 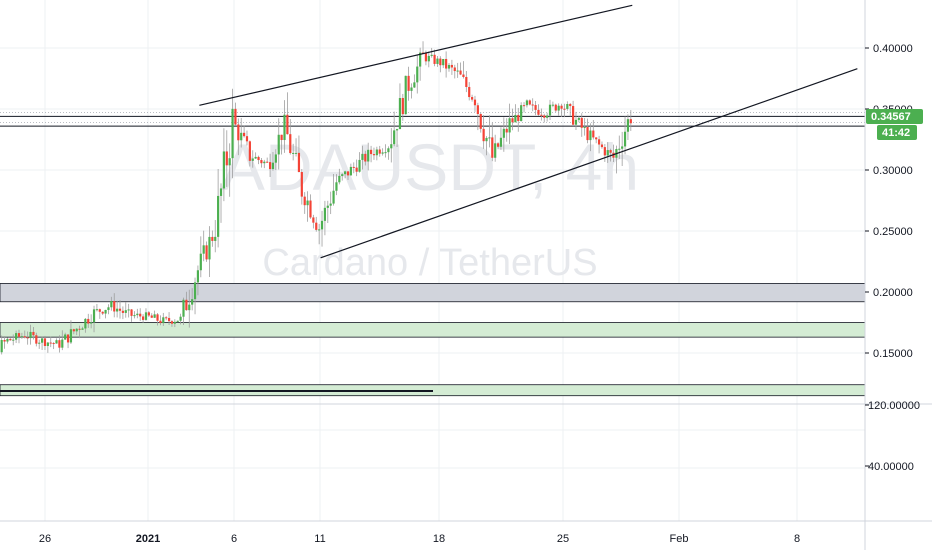 I want to click on support-zone, so click(x=433, y=330).